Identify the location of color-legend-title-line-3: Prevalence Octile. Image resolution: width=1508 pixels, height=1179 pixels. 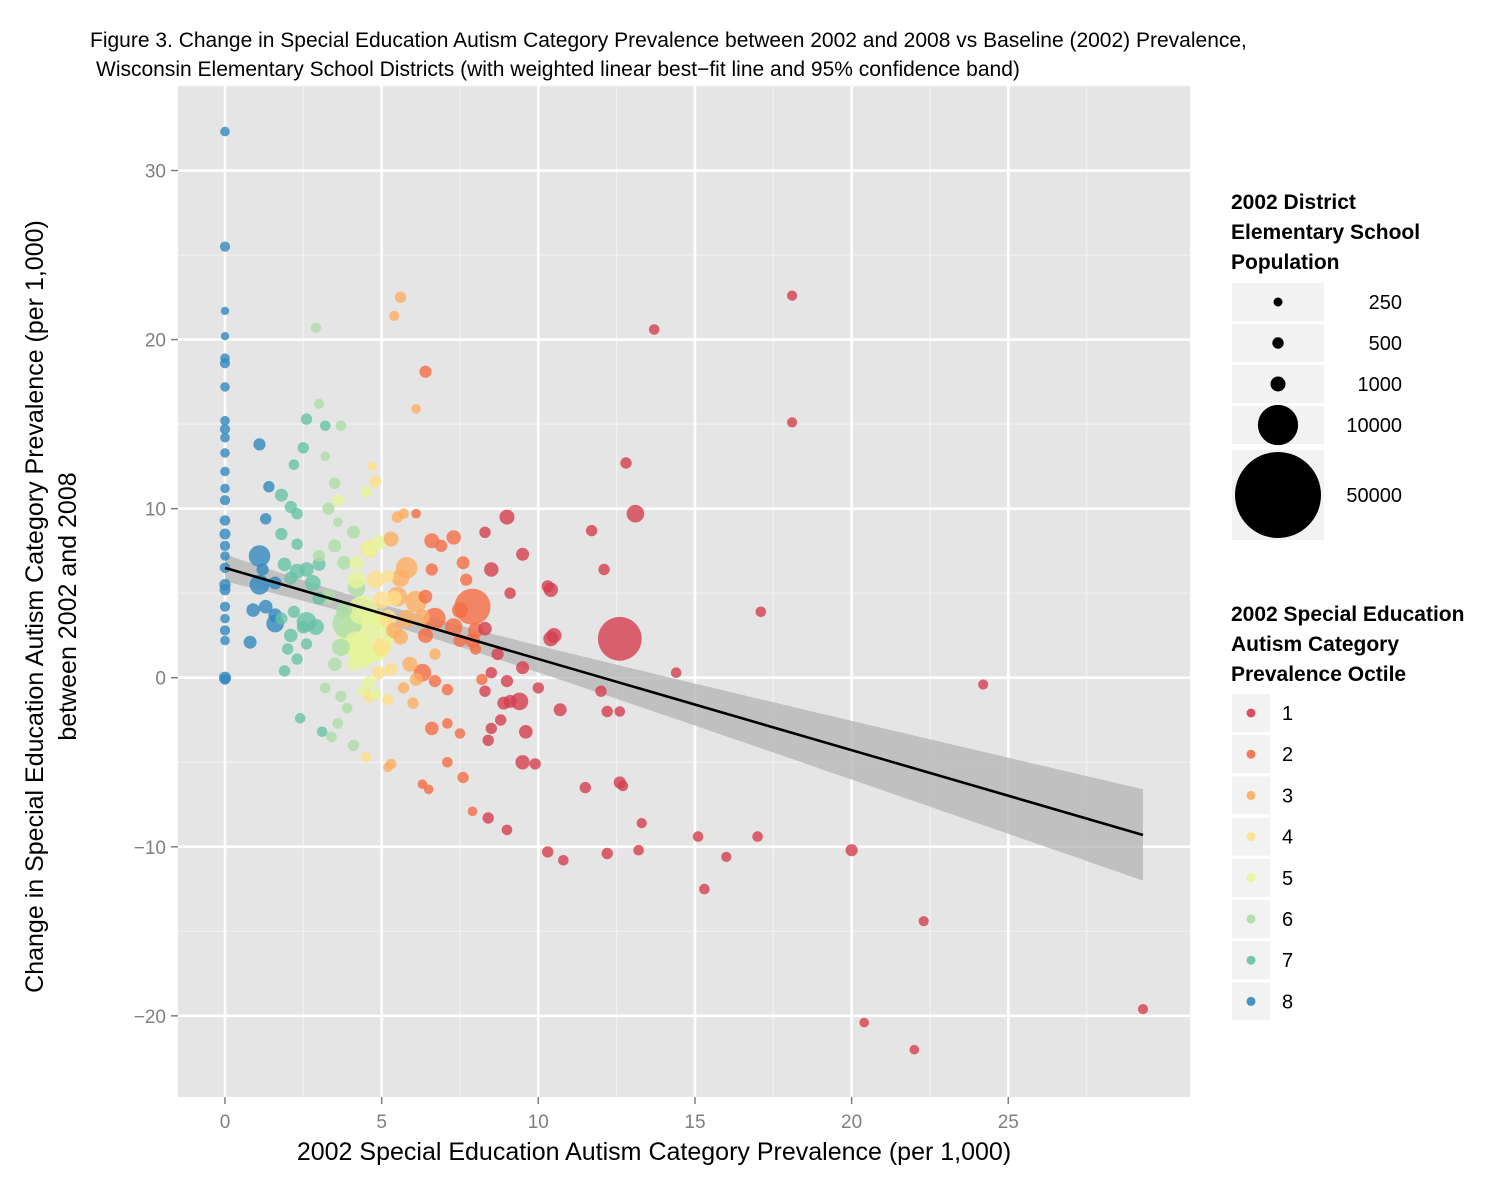
(1318, 674).